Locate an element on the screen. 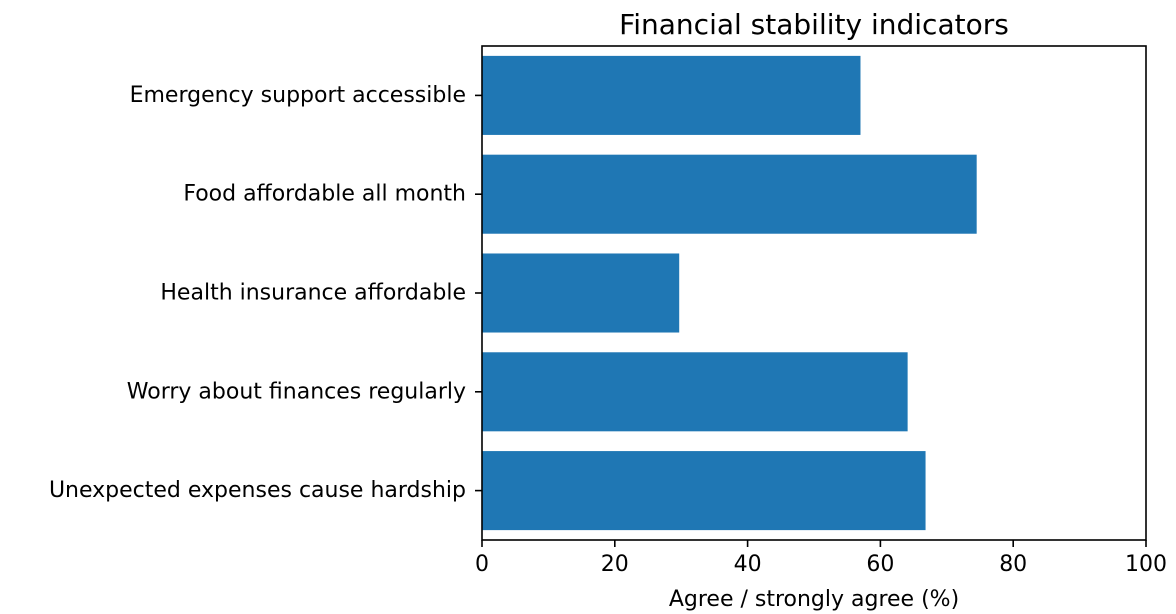 The image size is (1176, 614). y-tick-label: Unexpected expenses cause hardship is located at coordinates (257, 490).